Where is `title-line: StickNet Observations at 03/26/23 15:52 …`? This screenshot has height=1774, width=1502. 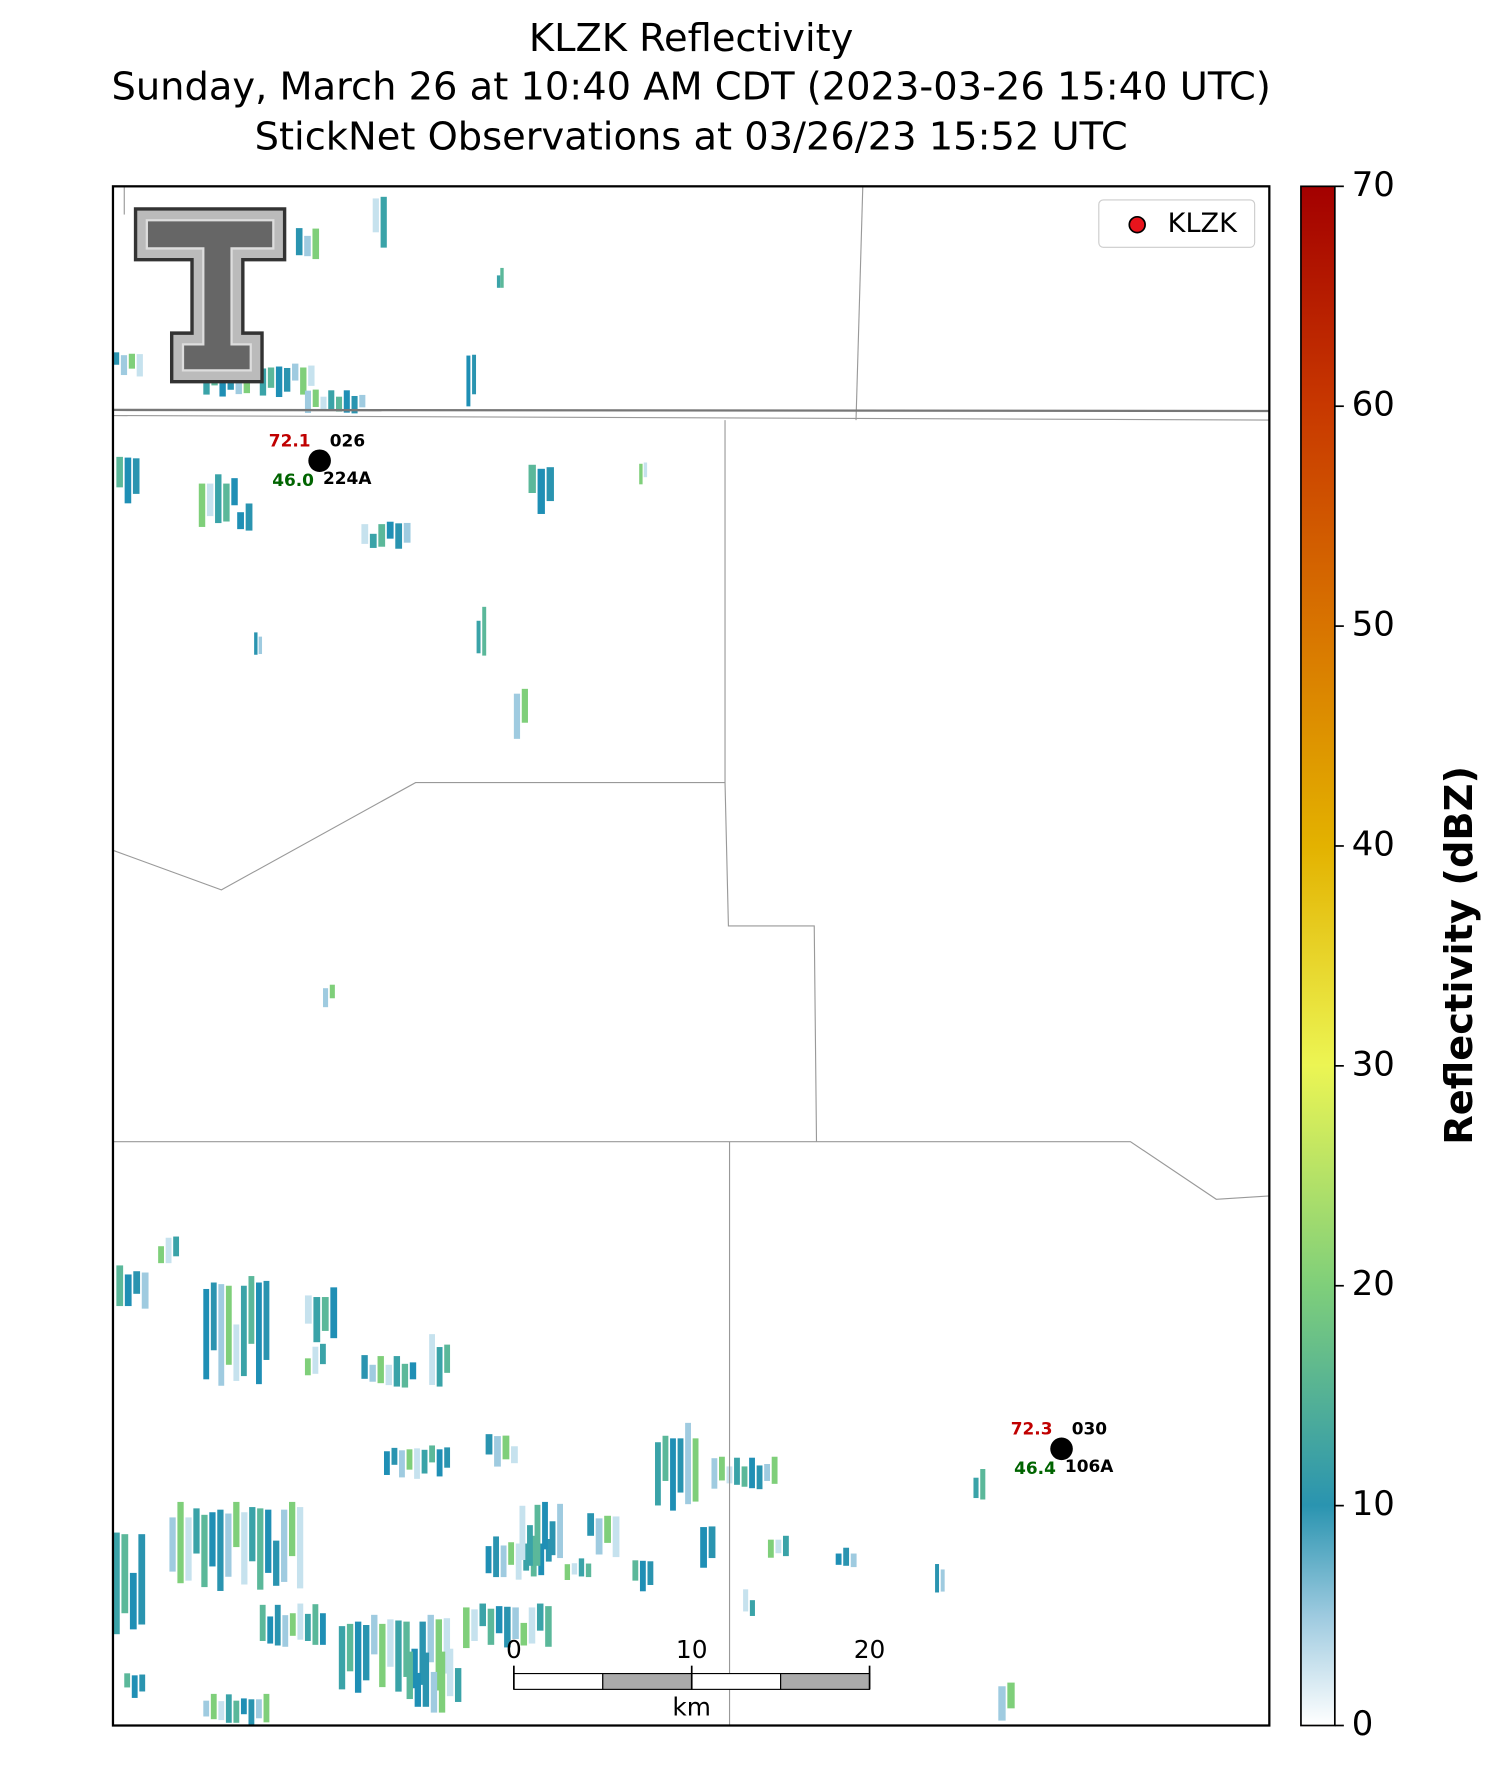
title-line: StickNet Observations at 03/26/23 15:52 … is located at coordinates (691, 136).